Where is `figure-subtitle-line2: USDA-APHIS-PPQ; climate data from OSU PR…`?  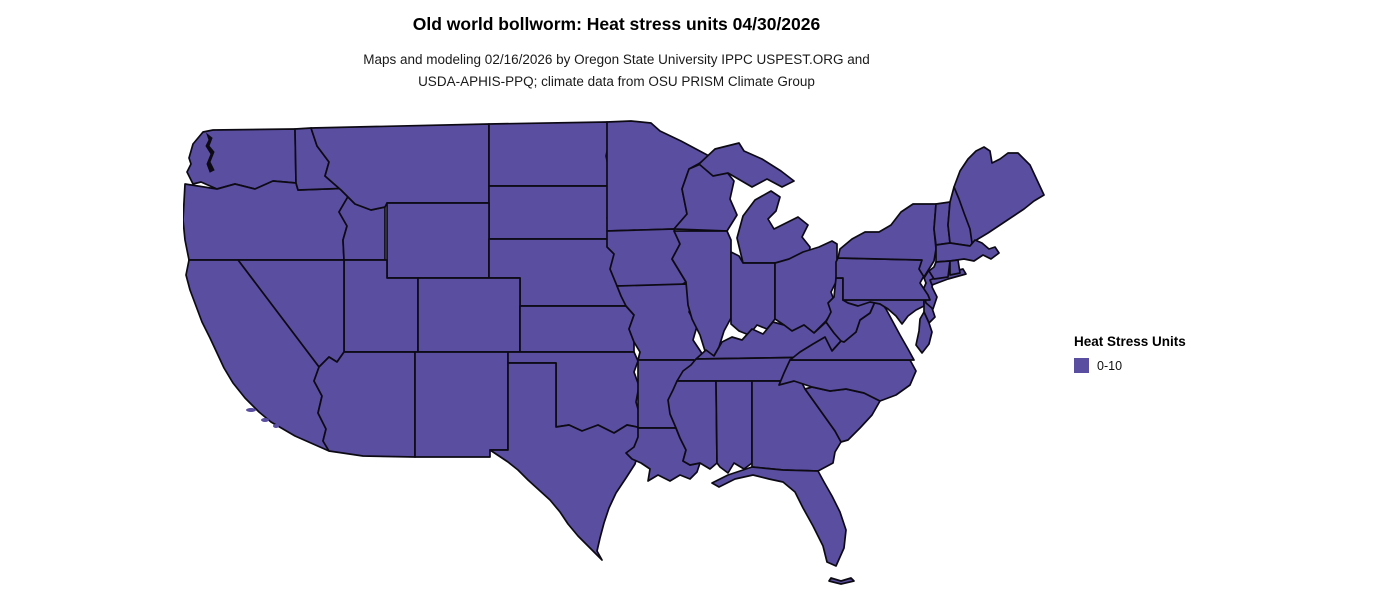
figure-subtitle-line2: USDA-APHIS-PPQ; climate data from OSU PR… is located at coordinates (616, 81).